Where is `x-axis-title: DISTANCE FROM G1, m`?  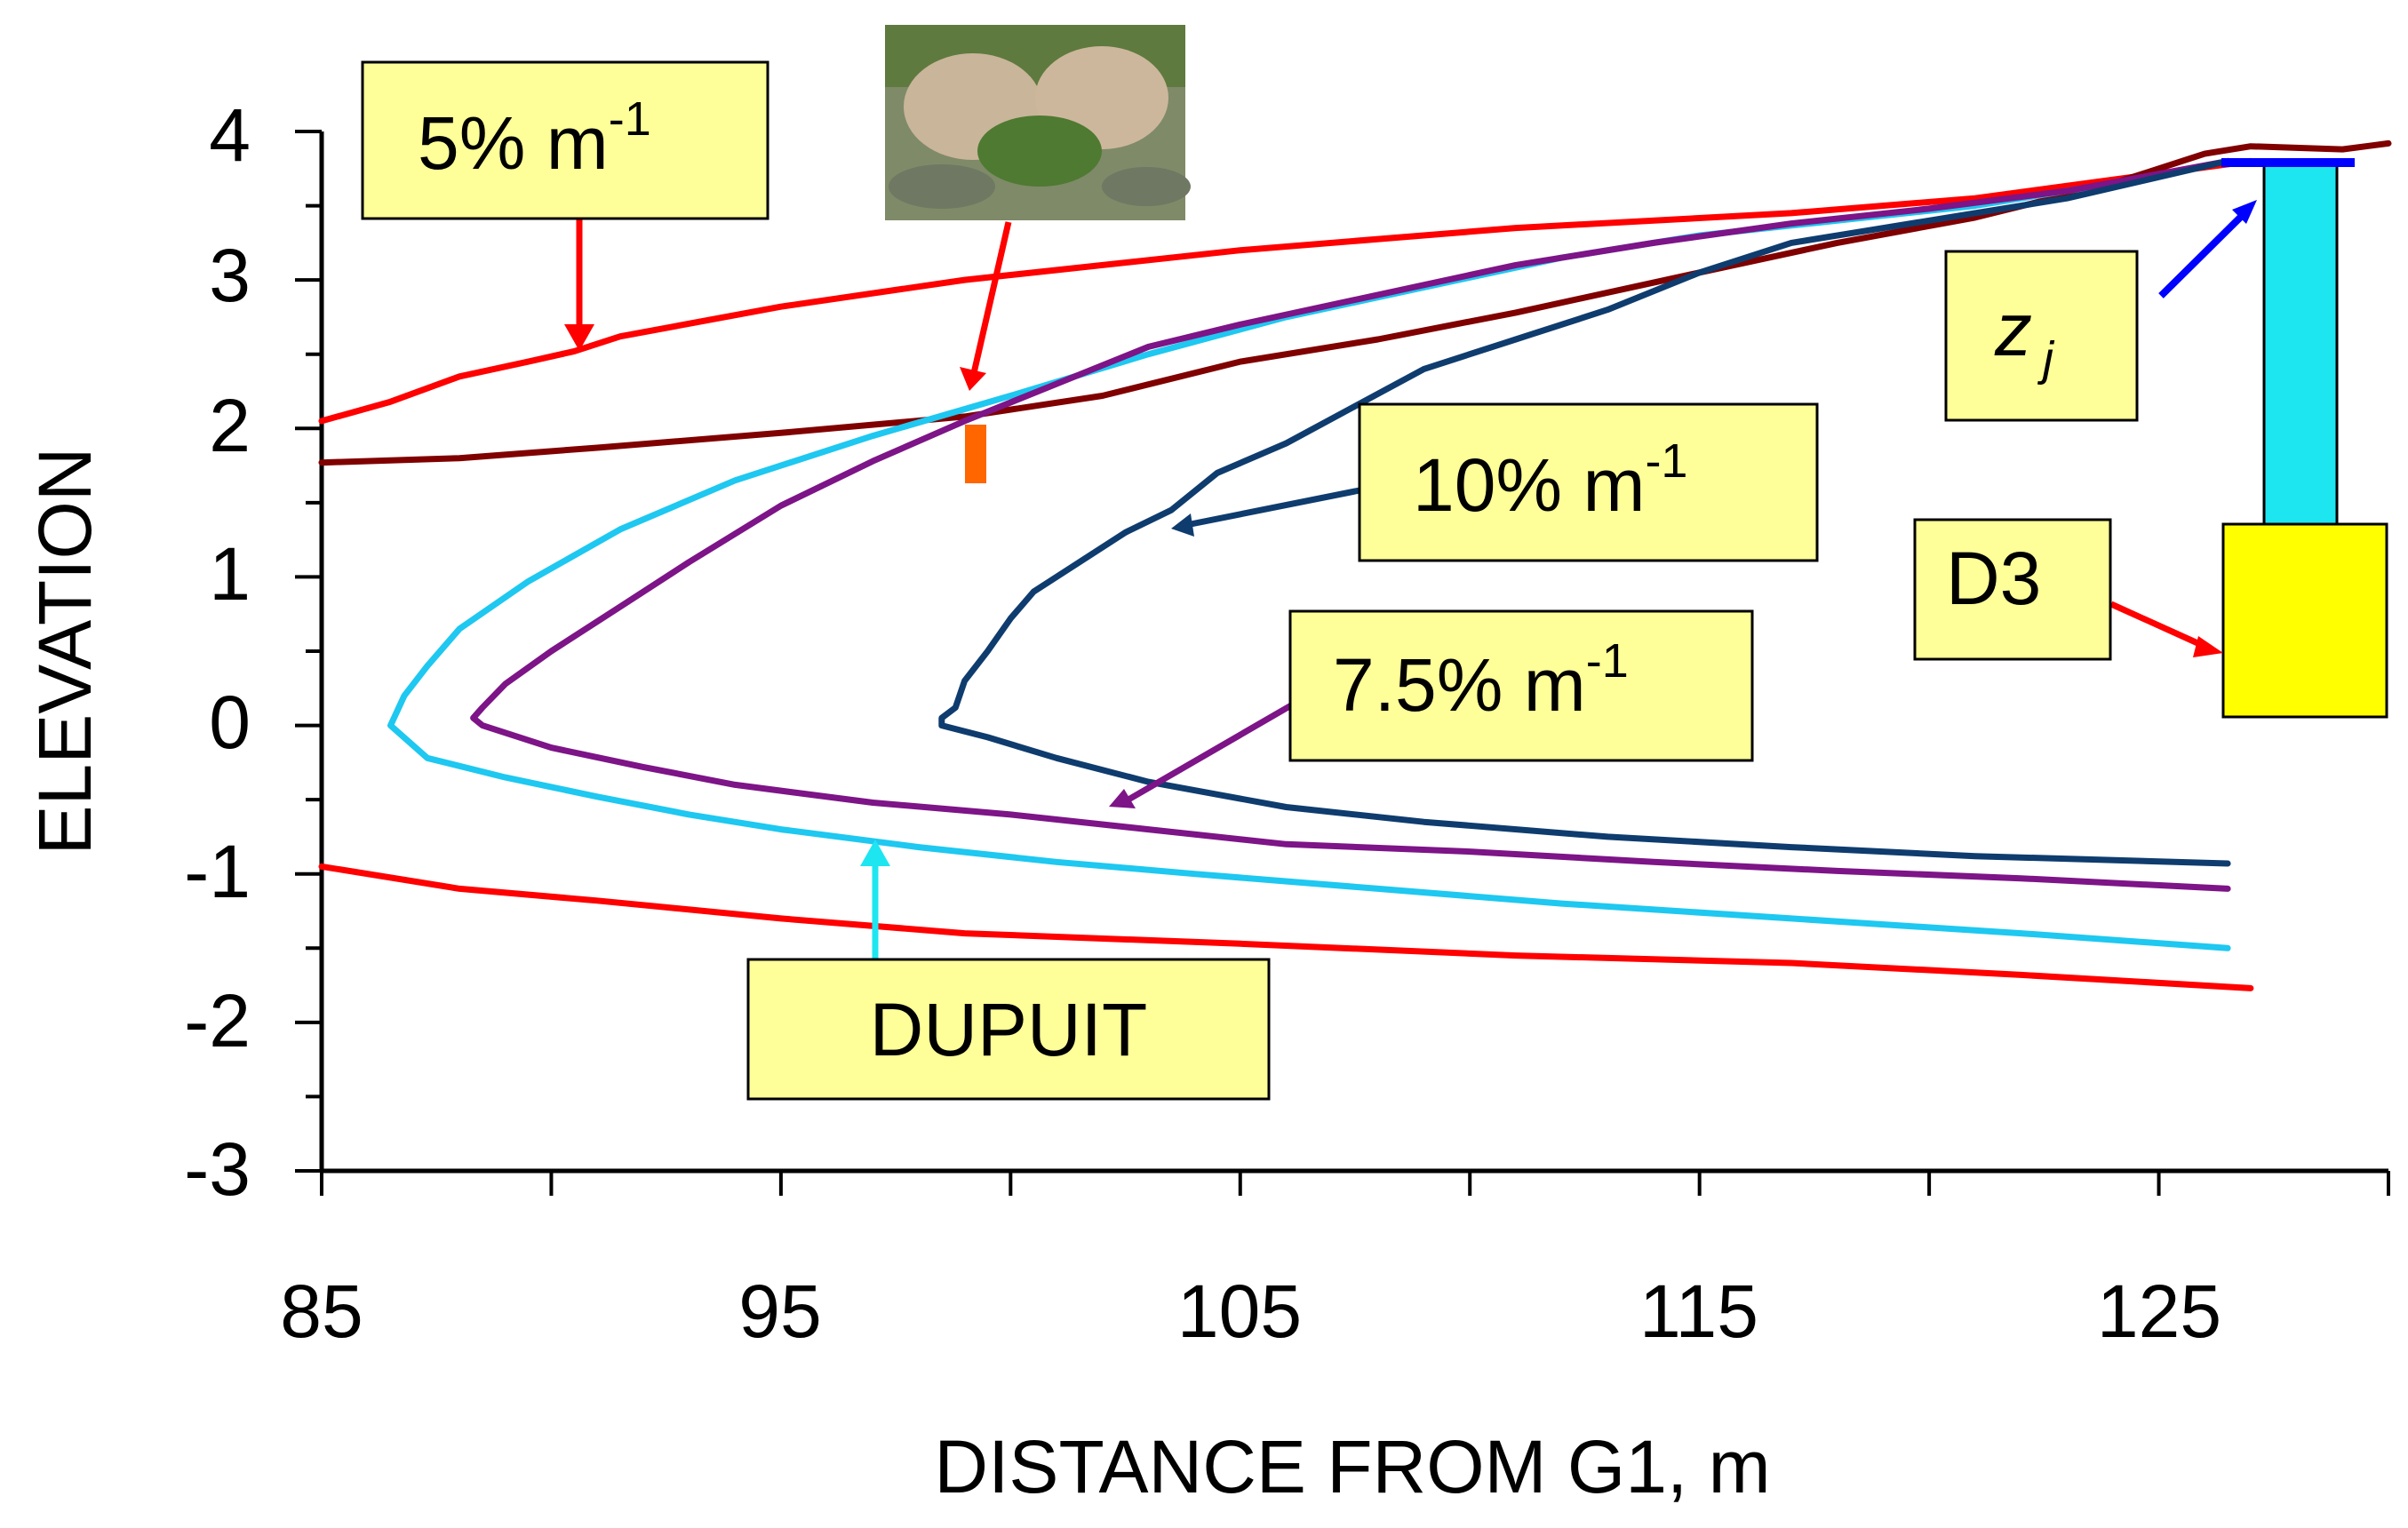 x-axis-title: DISTANCE FROM G1, m is located at coordinates (1352, 1466).